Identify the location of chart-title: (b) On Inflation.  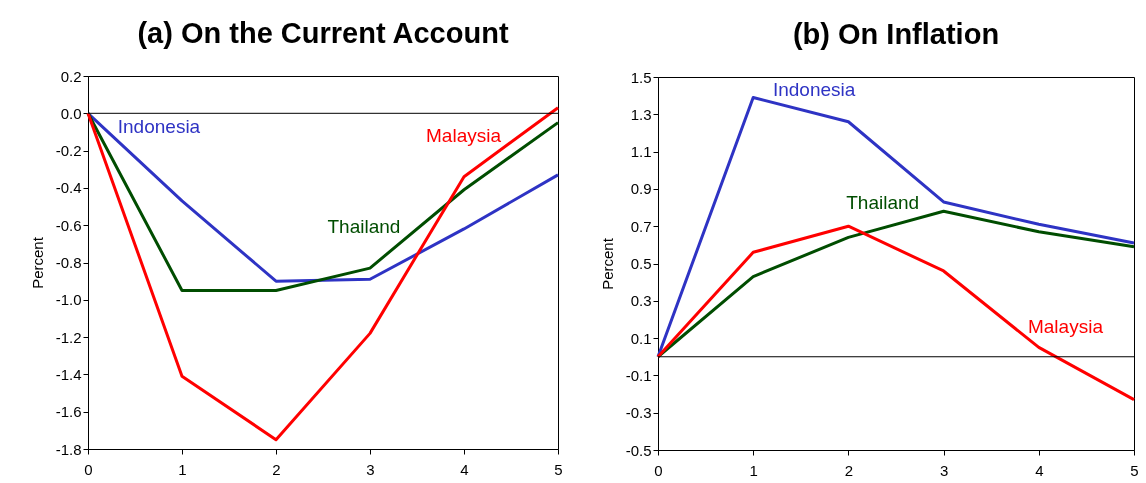
(896, 34).